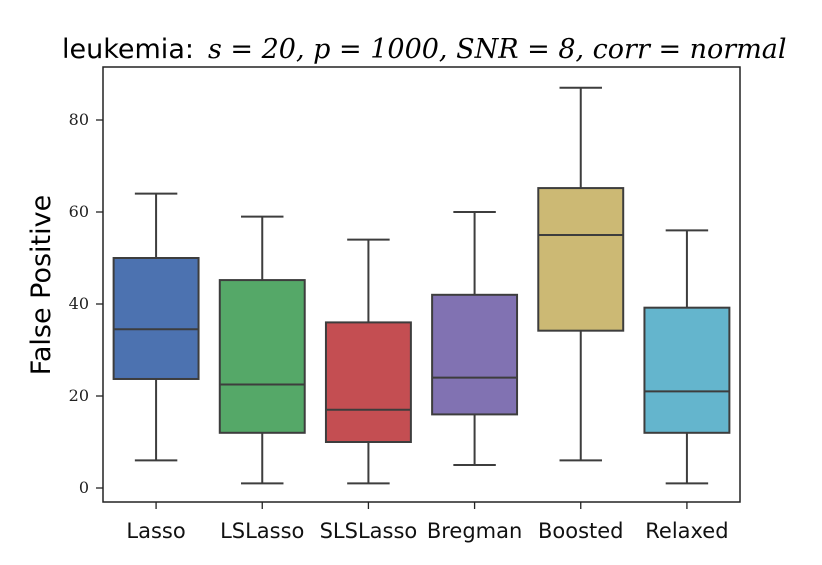 This screenshot has width=822, height=565. I want to click on x-tick-label: Bregman, so click(474, 531).